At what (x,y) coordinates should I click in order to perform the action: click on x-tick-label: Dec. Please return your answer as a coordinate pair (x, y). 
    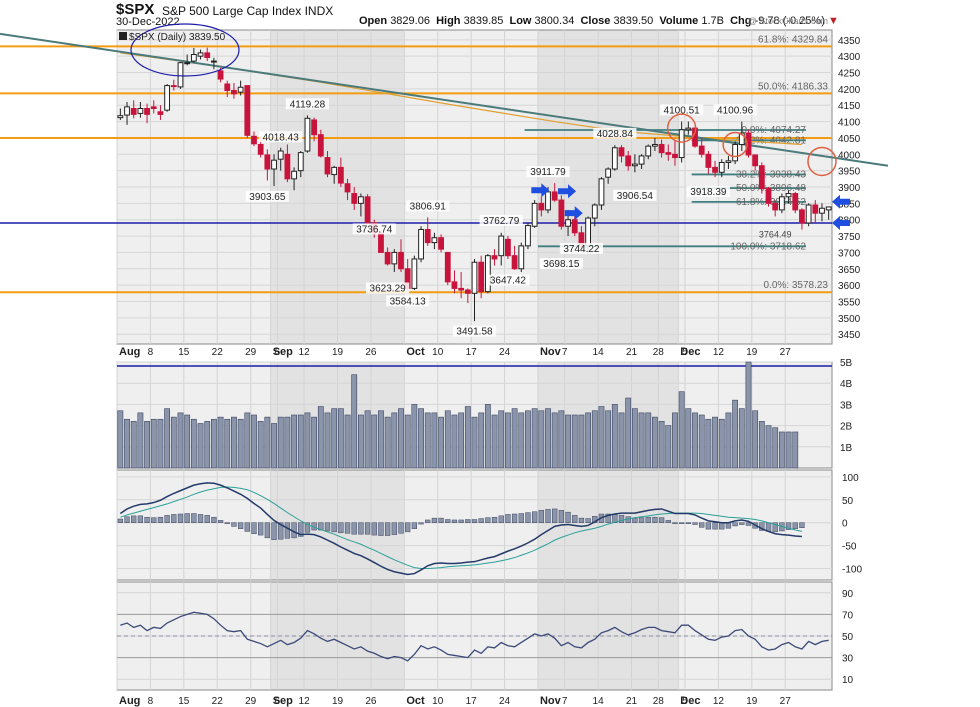
    Looking at the image, I should click on (690, 701).